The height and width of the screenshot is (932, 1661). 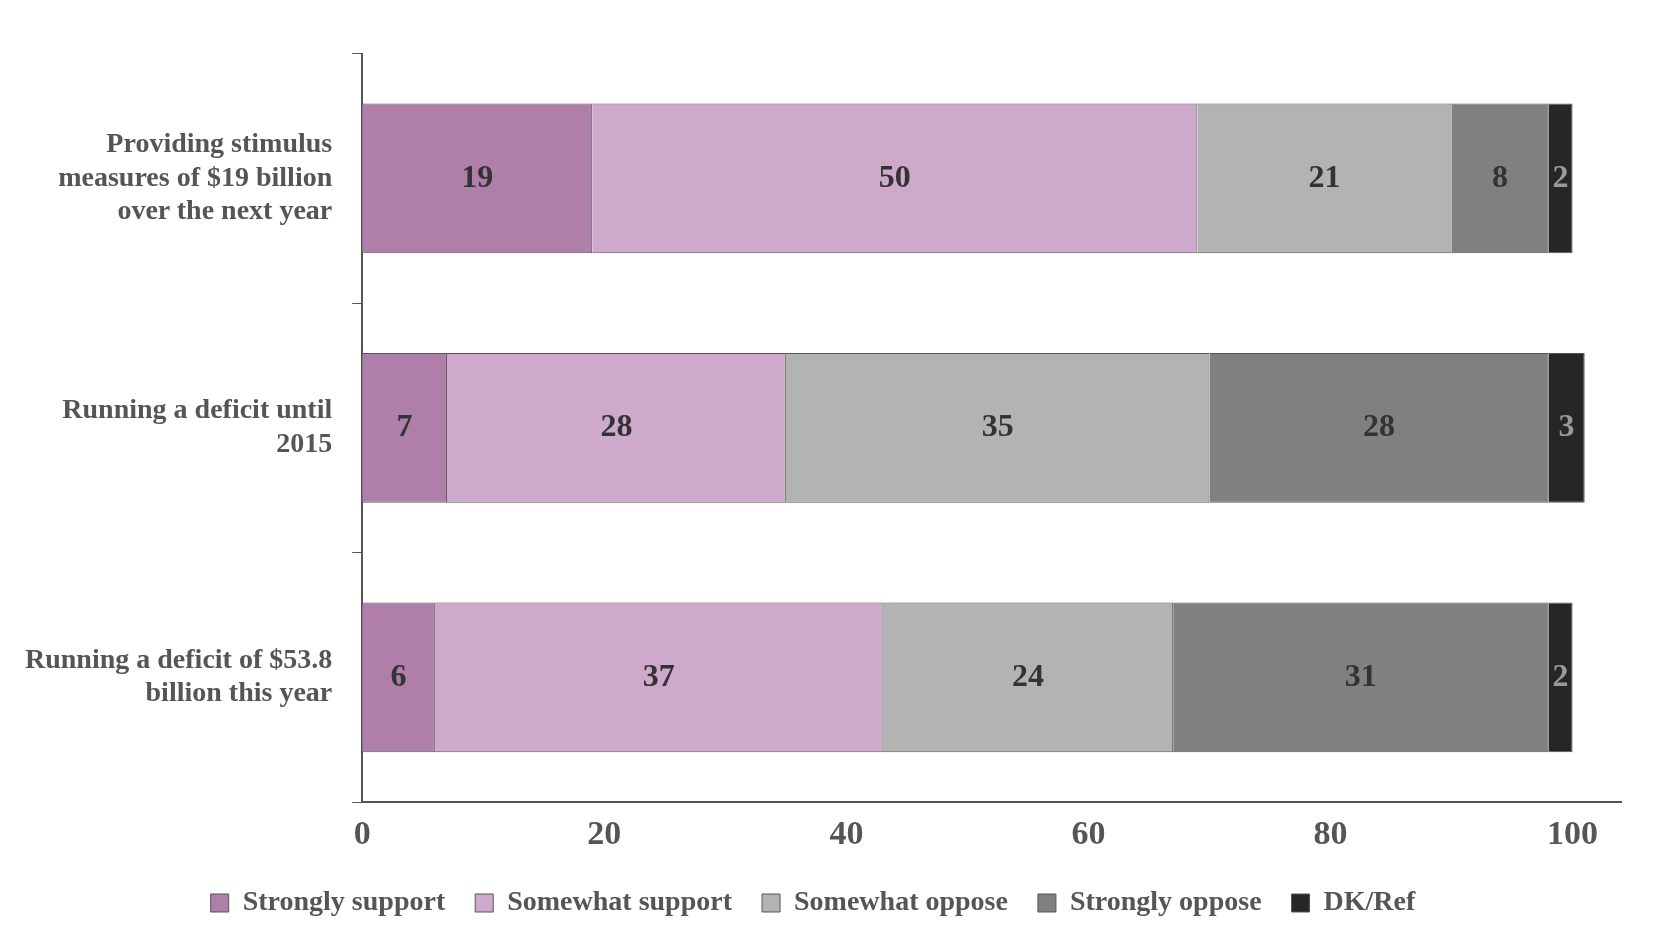 I want to click on data-label: 8, so click(x=1499, y=175).